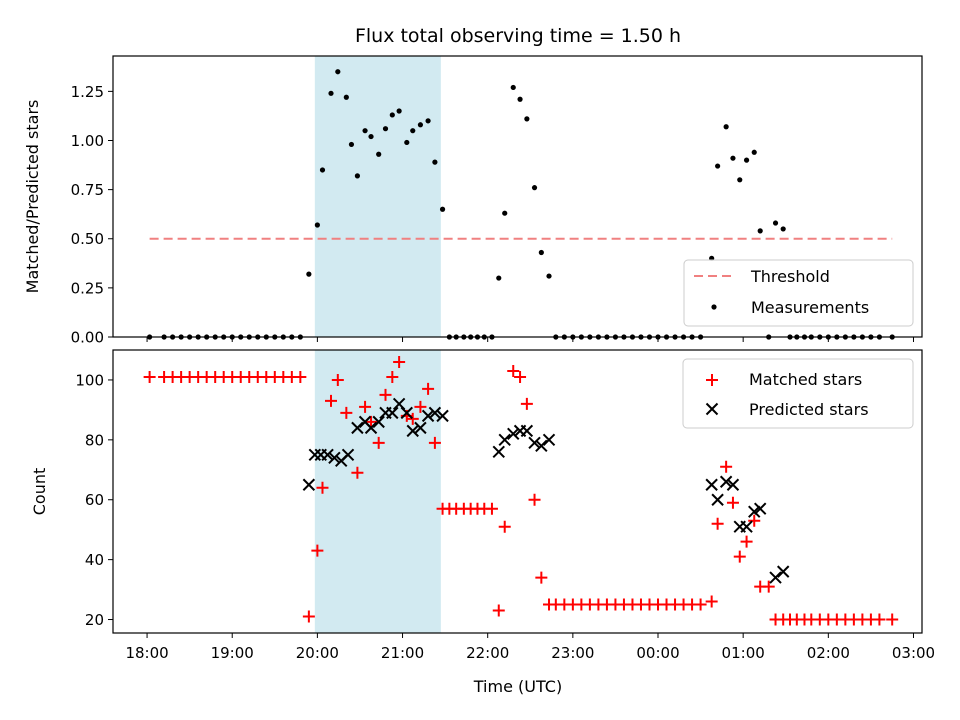 The width and height of the screenshot is (960, 720). What do you see at coordinates (87, 92) in the screenshot?
I see `y-tick-label: 1.25` at bounding box center [87, 92].